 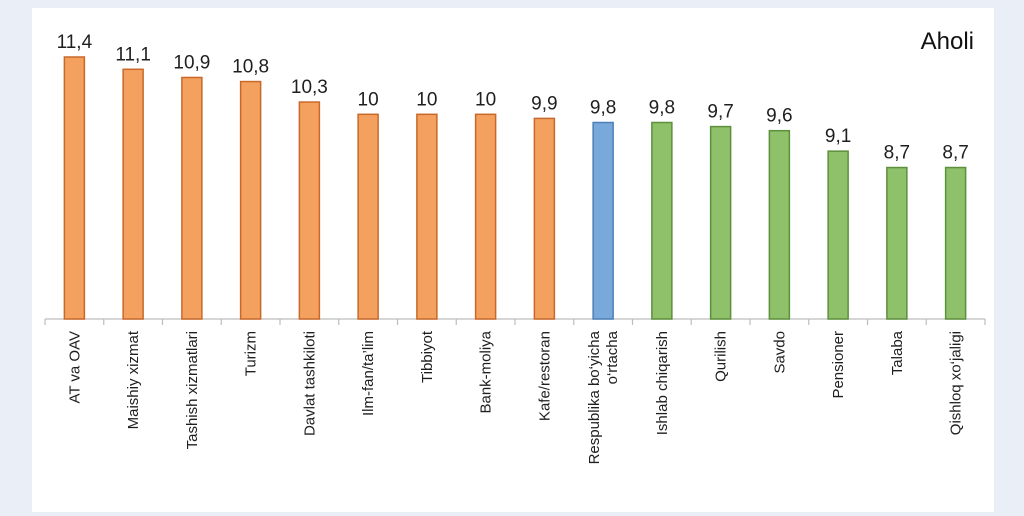 What do you see at coordinates (603, 397) in the screenshot?
I see `category-label: Respublika bo‘yichao‘rtacha` at bounding box center [603, 397].